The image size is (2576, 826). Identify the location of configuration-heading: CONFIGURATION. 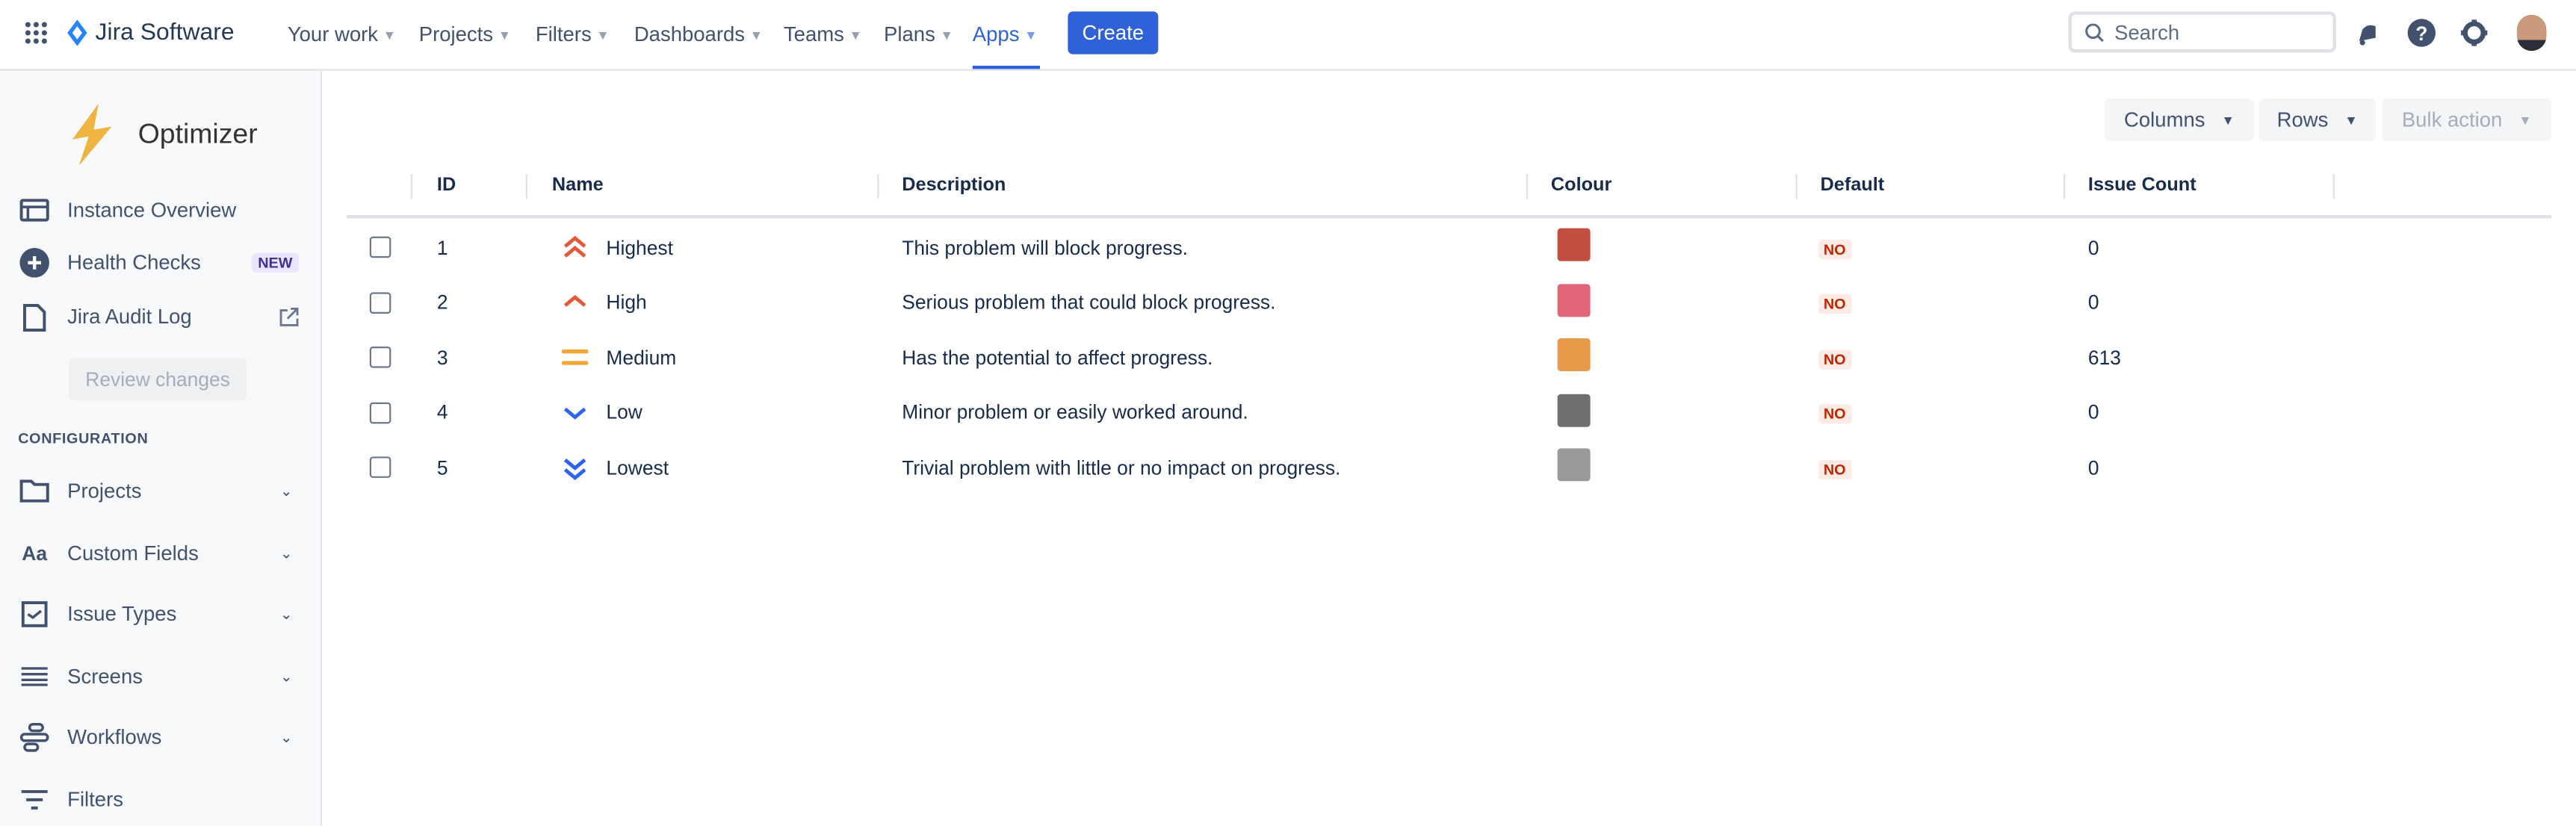
(83, 438).